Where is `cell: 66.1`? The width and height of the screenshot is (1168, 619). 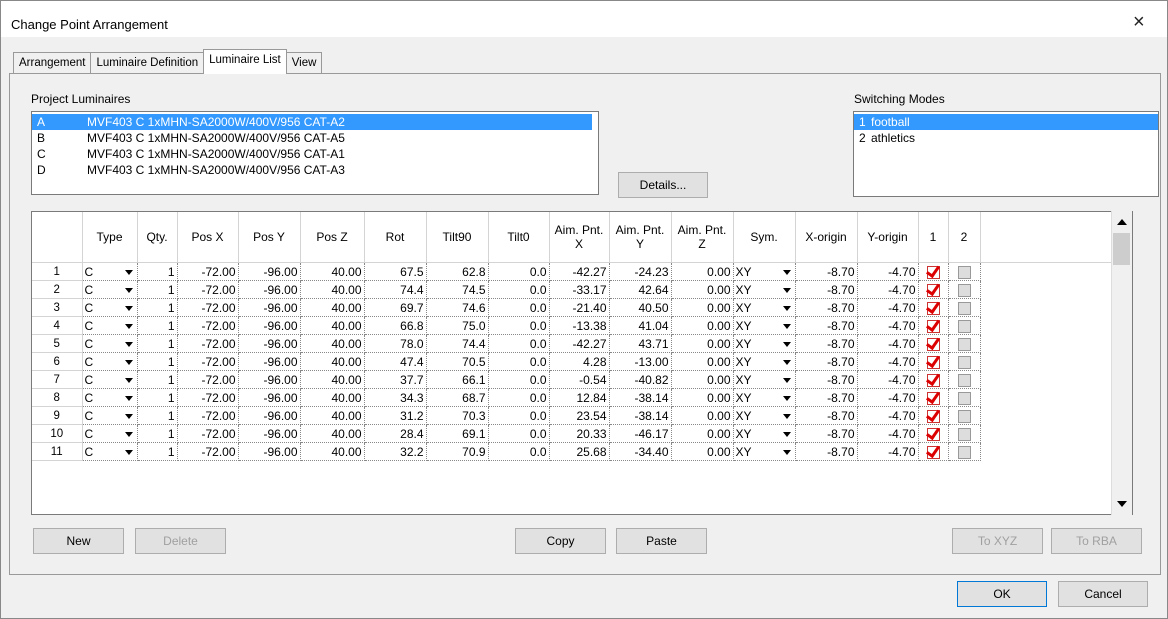 cell: 66.1 is located at coordinates (457, 379).